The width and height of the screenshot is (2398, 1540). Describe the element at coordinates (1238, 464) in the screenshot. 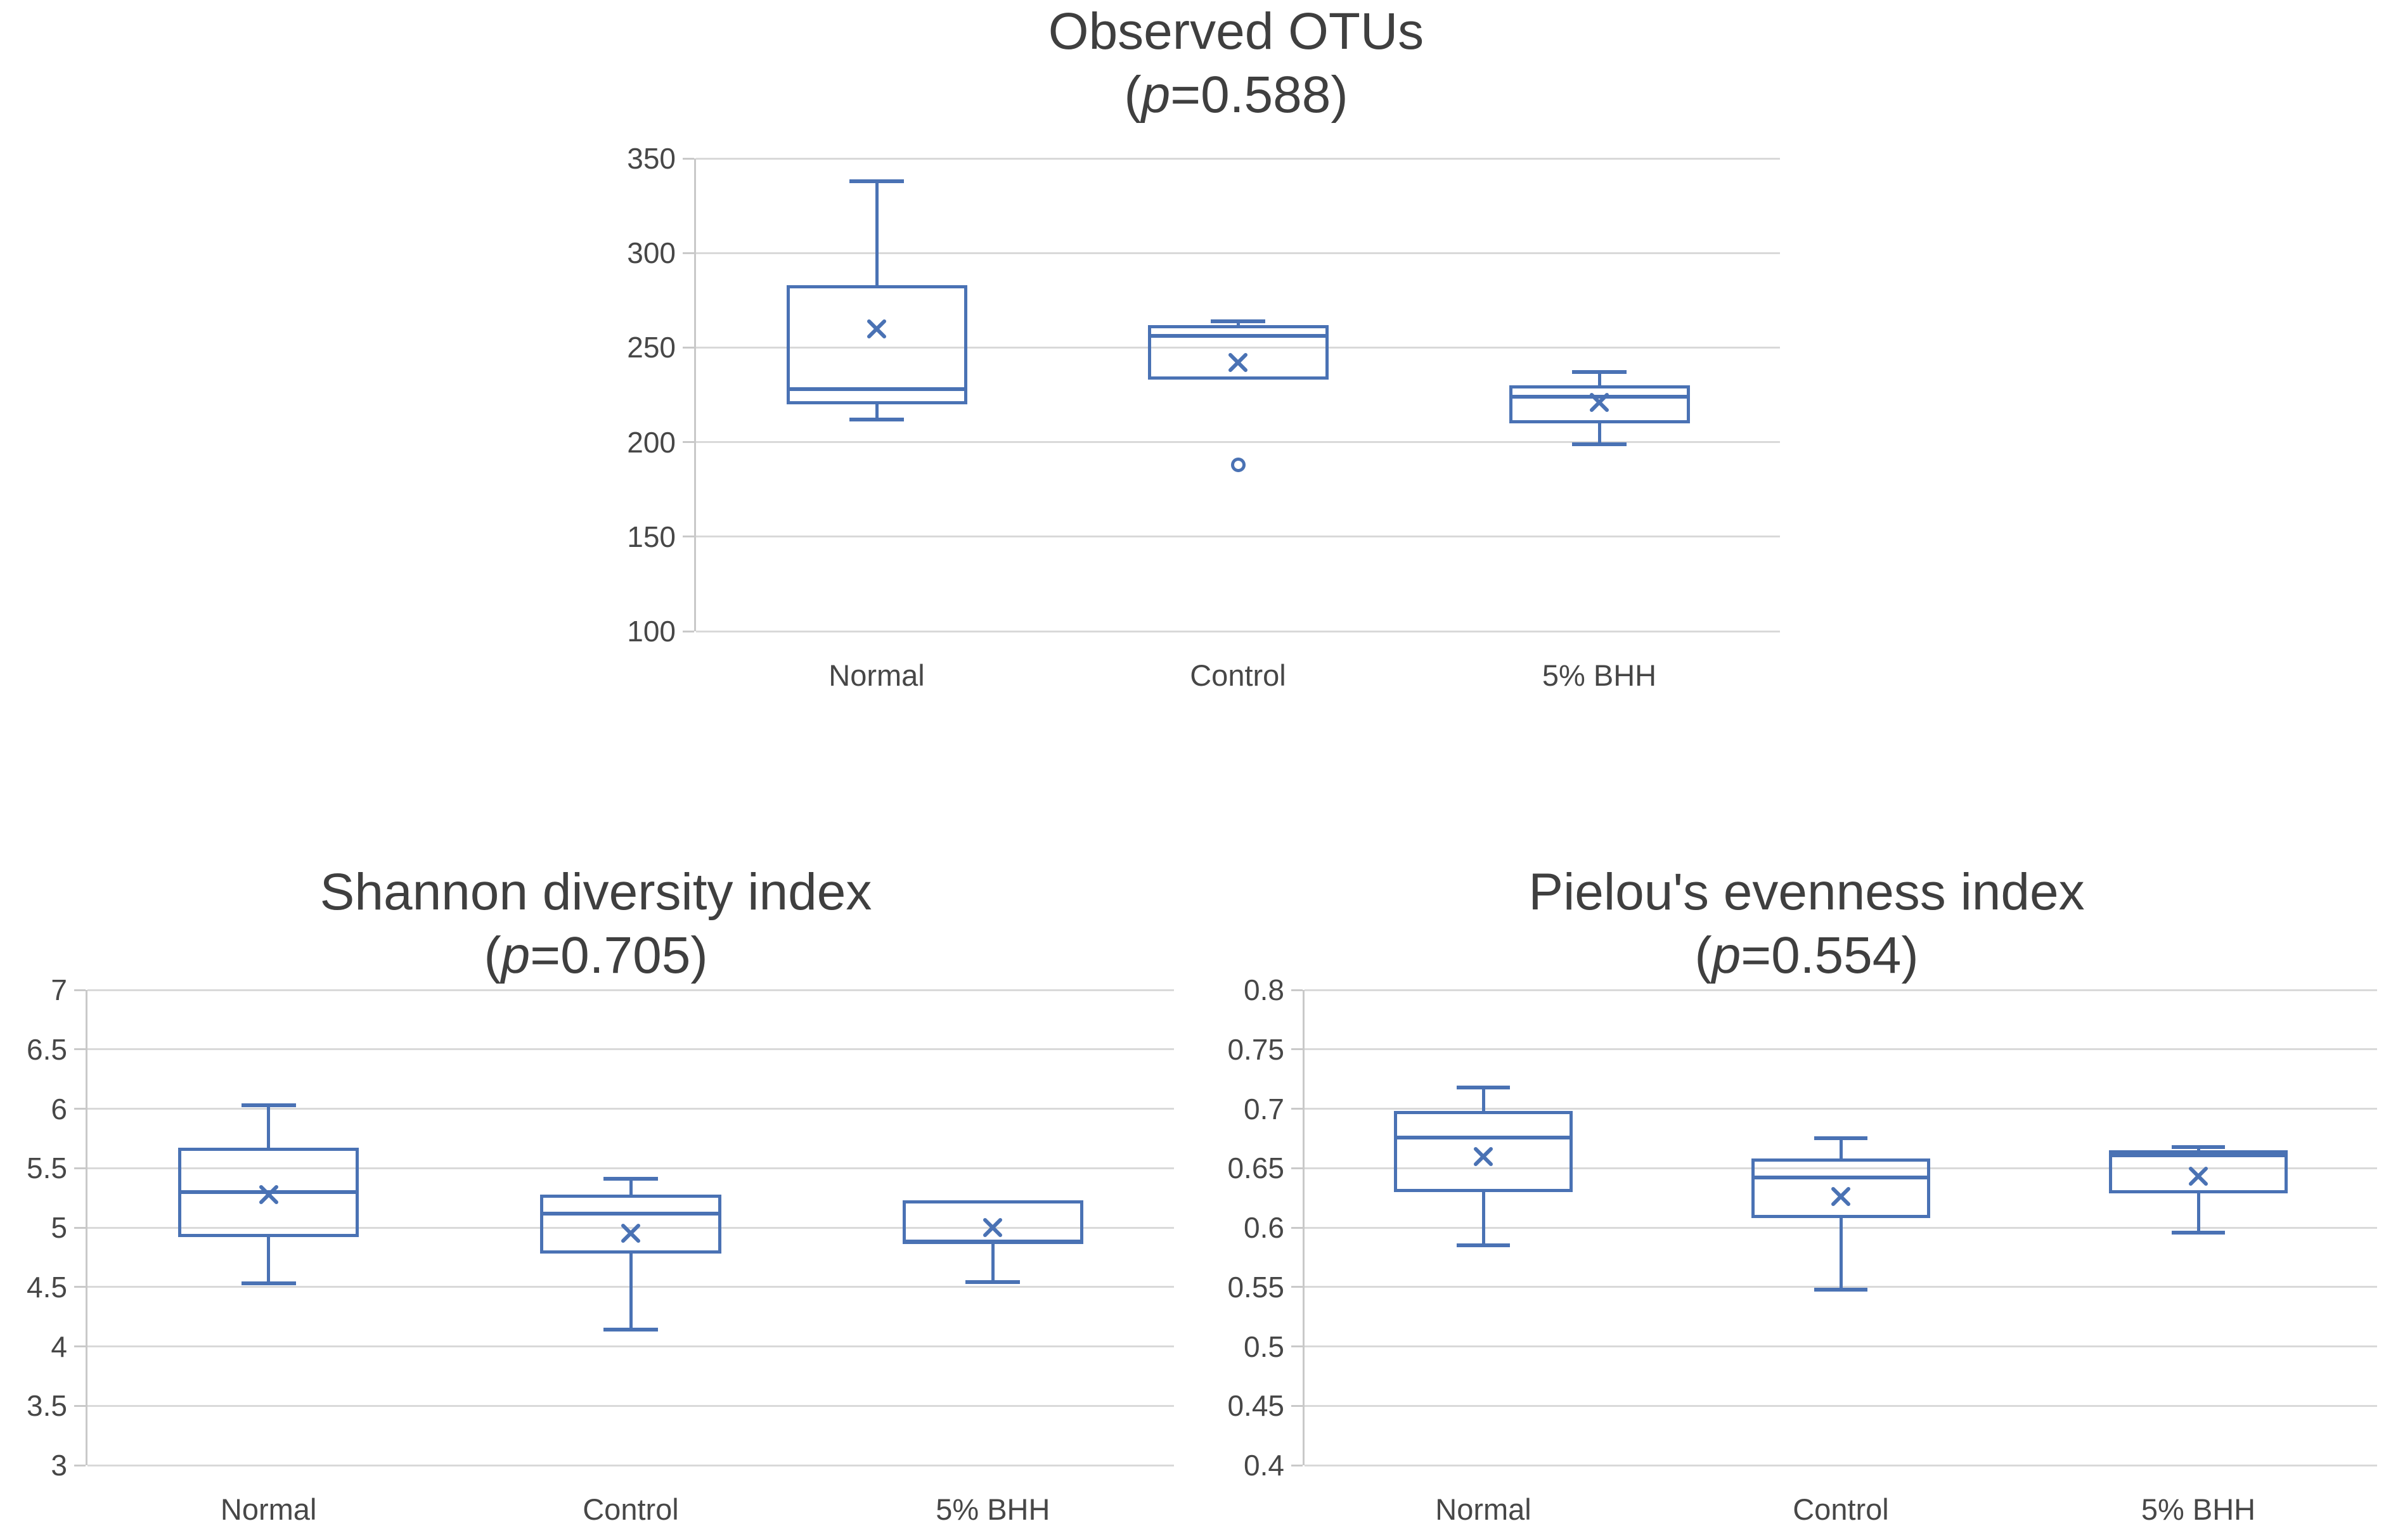

I see `outlier-point` at that location.